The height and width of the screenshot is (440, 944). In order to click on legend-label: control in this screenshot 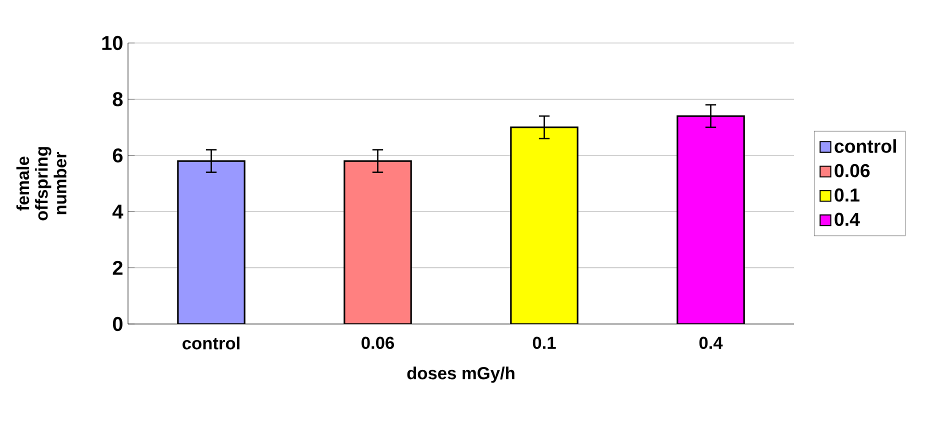, I will do `click(865, 146)`.